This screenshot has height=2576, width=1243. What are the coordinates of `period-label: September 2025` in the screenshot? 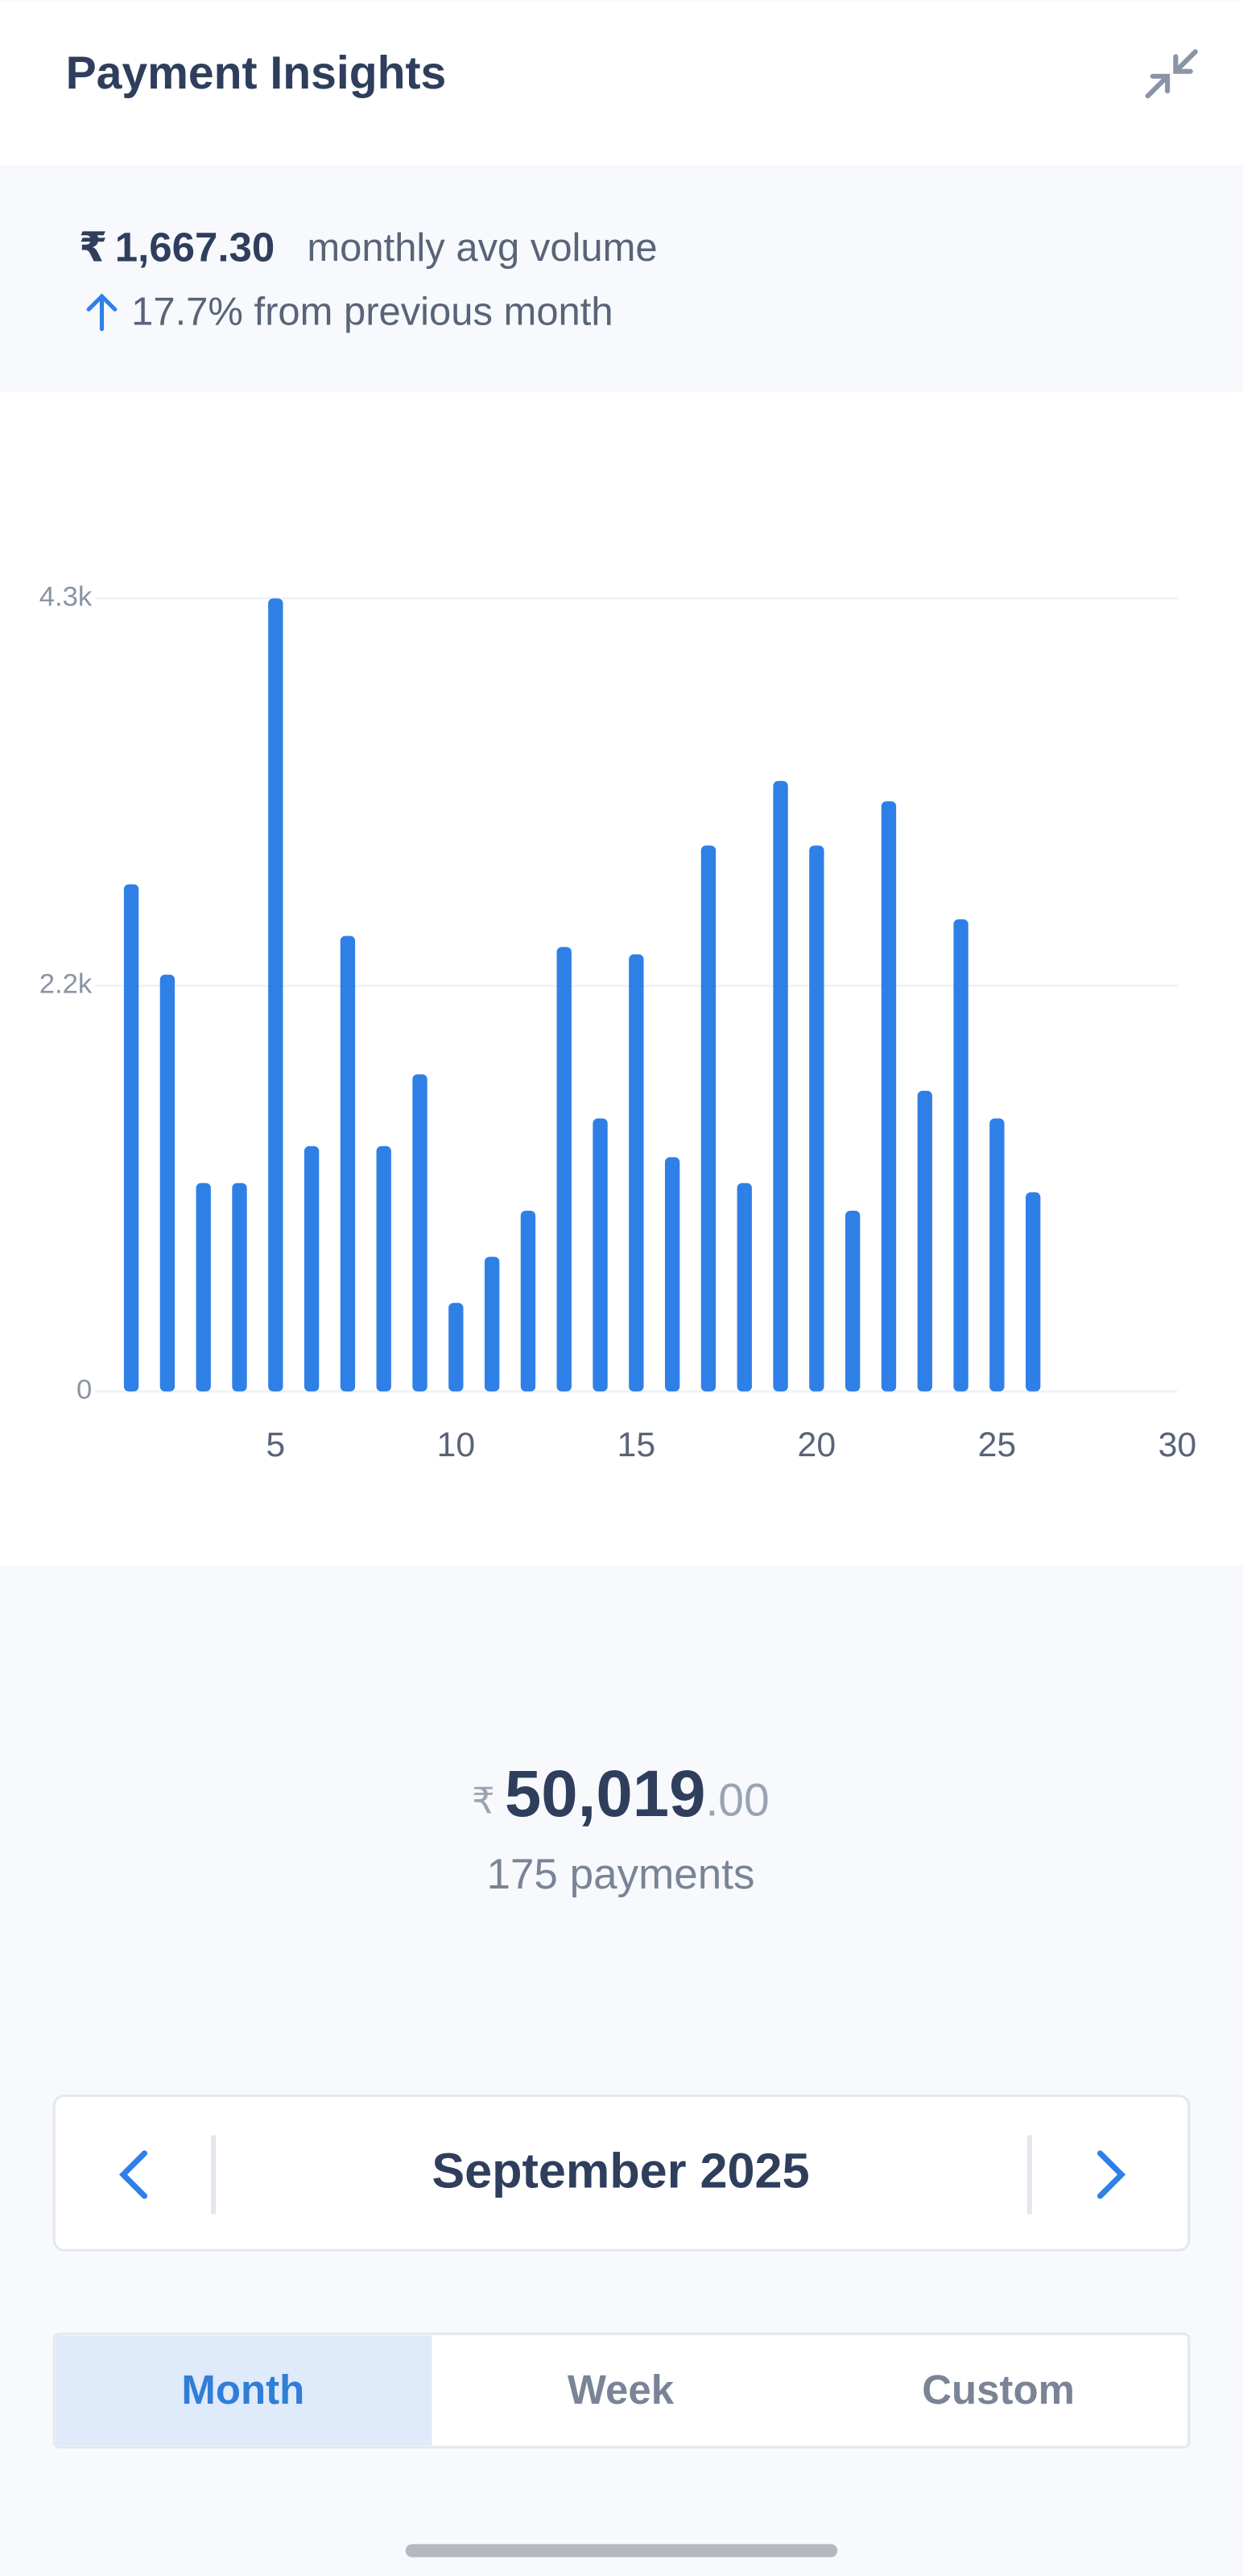 It's located at (620, 2171).